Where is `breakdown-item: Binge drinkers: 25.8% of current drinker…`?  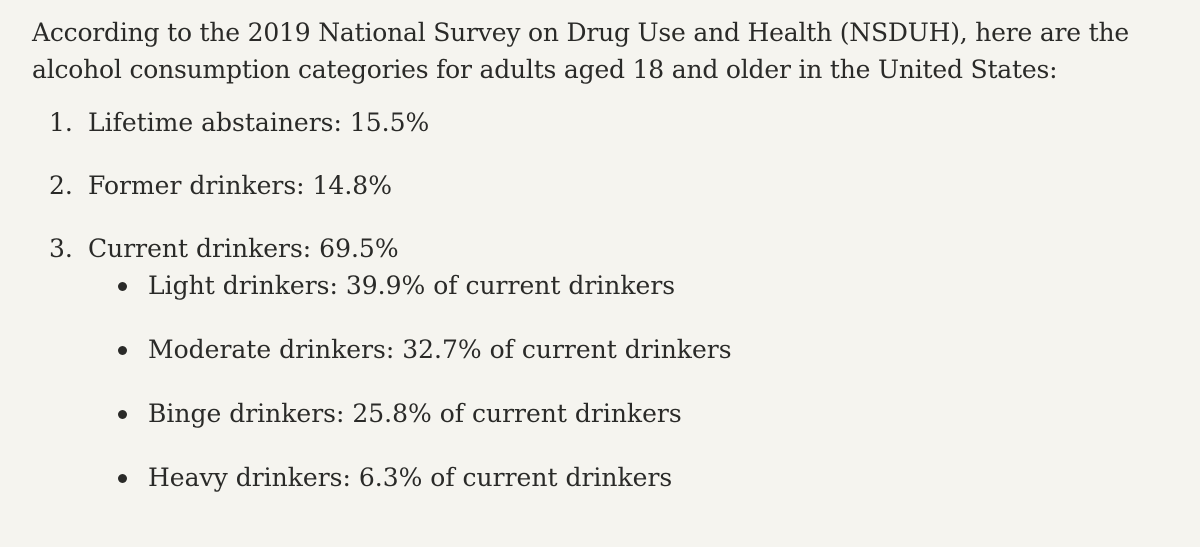 breakdown-item: Binge drinkers: 25.8% of current drinker… is located at coordinates (628, 413).